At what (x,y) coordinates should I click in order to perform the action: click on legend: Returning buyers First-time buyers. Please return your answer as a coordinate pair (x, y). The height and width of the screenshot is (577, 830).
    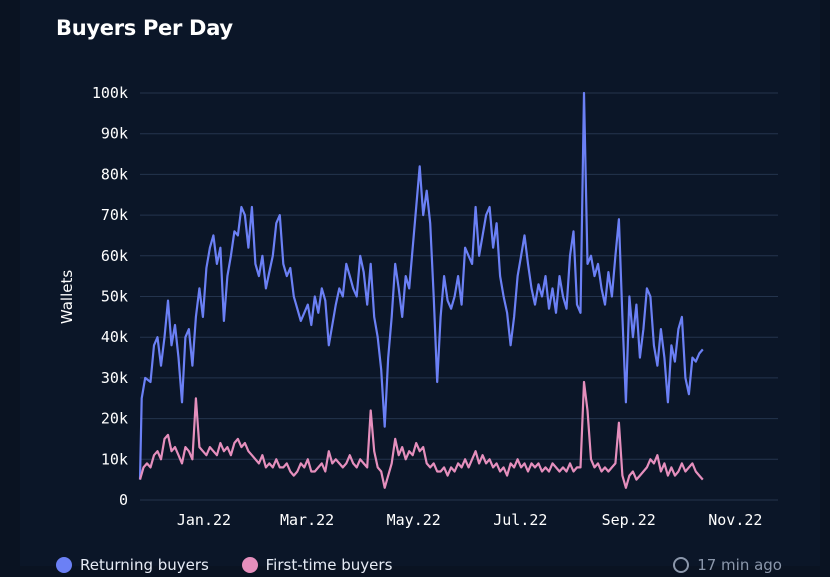
    Looking at the image, I should click on (238, 566).